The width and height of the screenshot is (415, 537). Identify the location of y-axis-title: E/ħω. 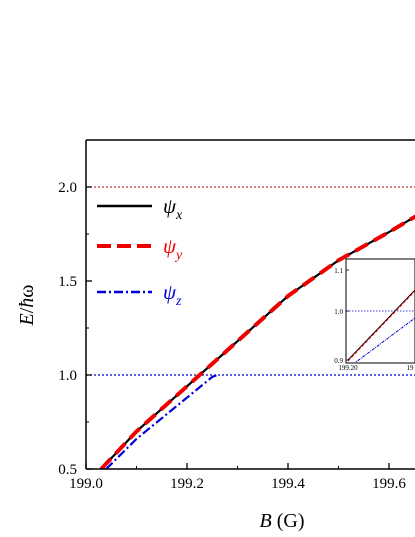
(27, 306).